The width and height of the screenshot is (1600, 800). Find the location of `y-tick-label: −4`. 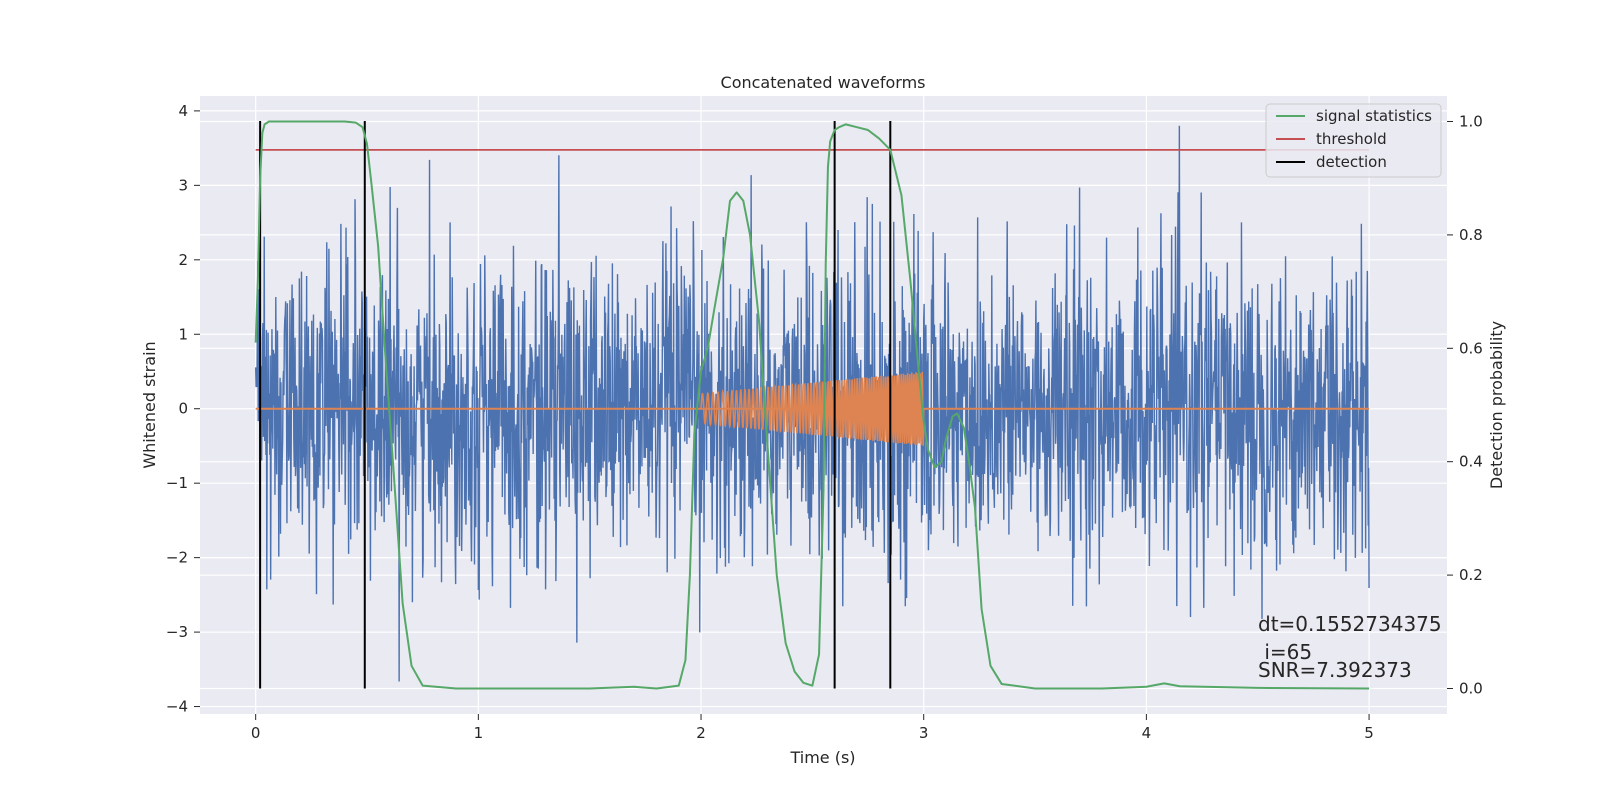

y-tick-label: −4 is located at coordinates (177, 707).